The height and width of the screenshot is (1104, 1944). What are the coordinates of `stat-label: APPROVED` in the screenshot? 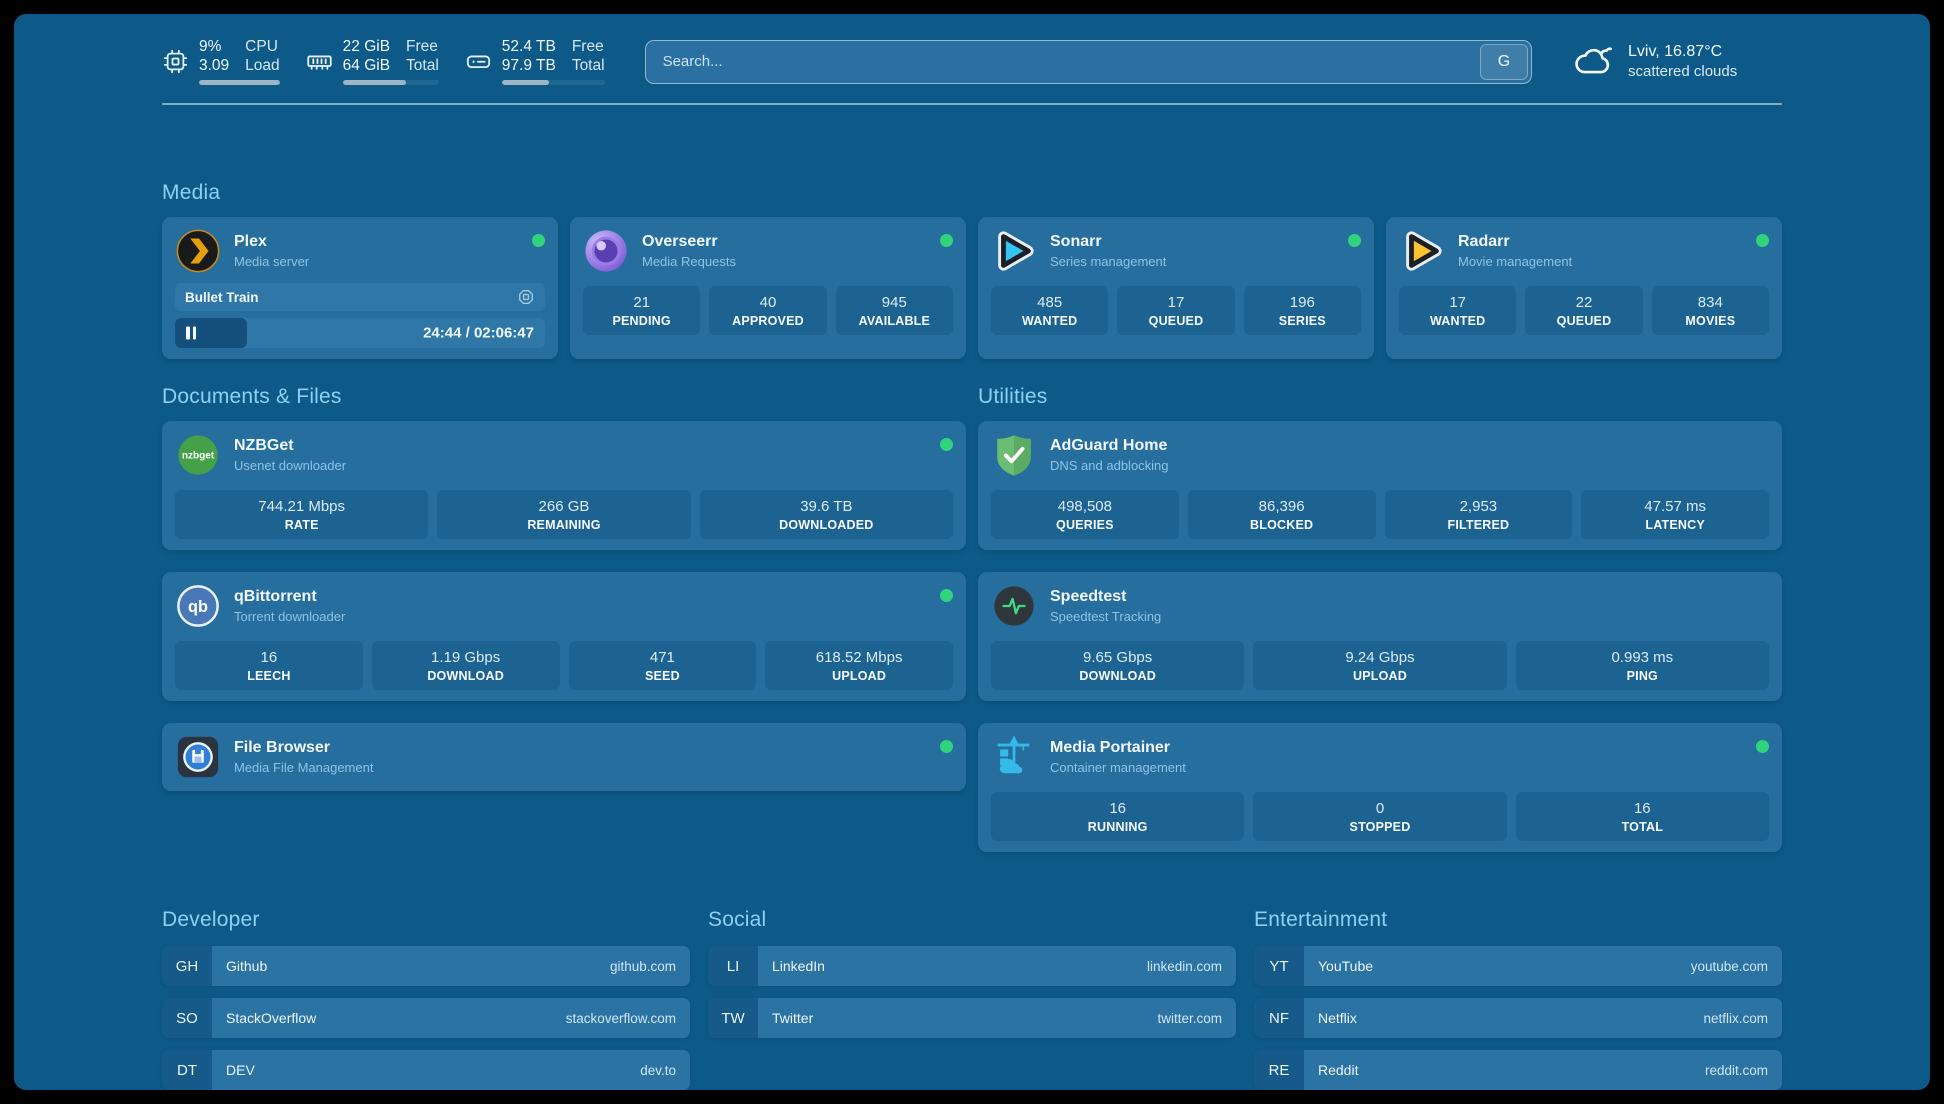 It's located at (768, 321).